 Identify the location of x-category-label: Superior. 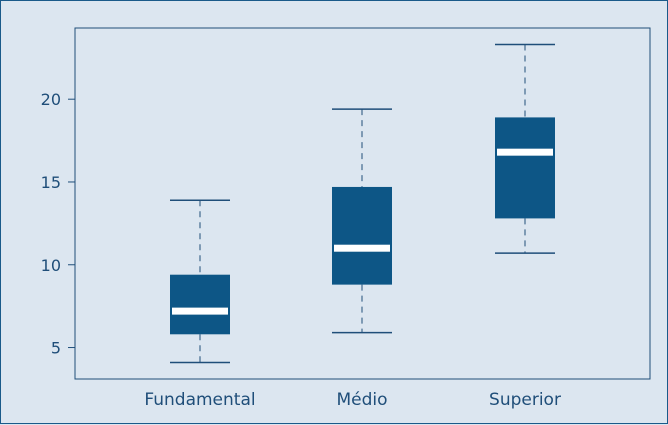
(525, 400).